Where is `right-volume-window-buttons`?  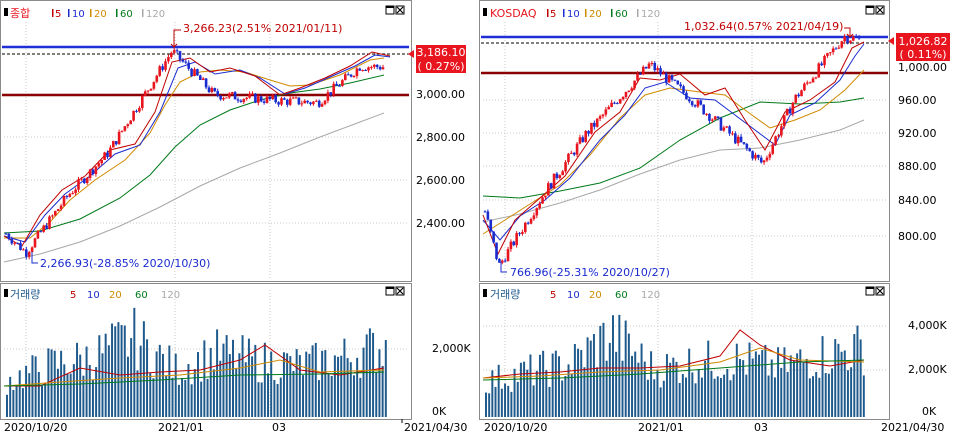 right-volume-window-buttons is located at coordinates (875, 291).